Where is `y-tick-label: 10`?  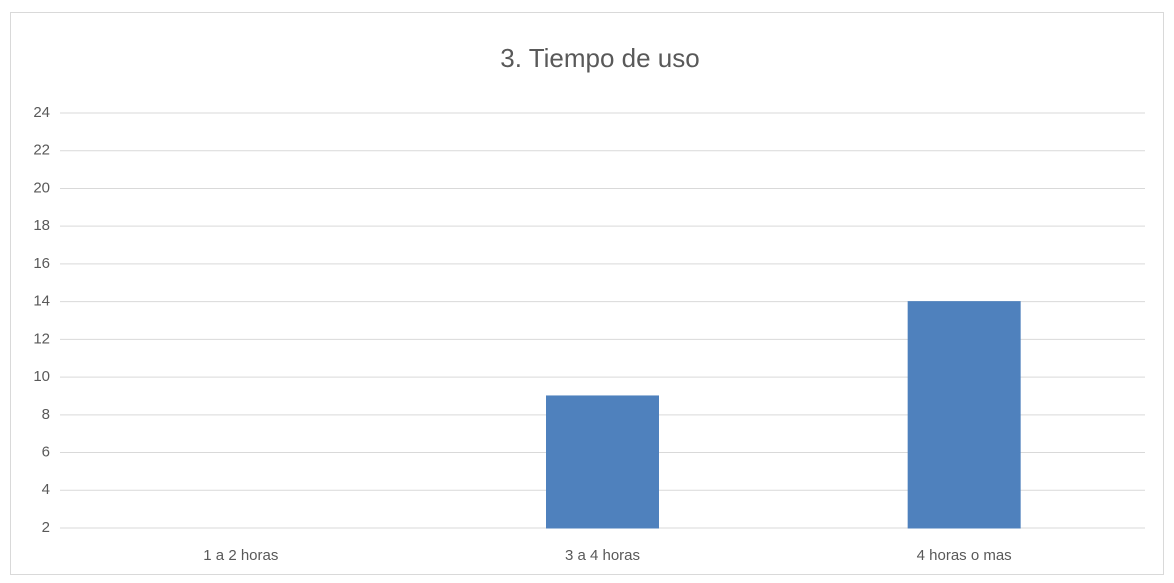 y-tick-label: 10 is located at coordinates (41, 376).